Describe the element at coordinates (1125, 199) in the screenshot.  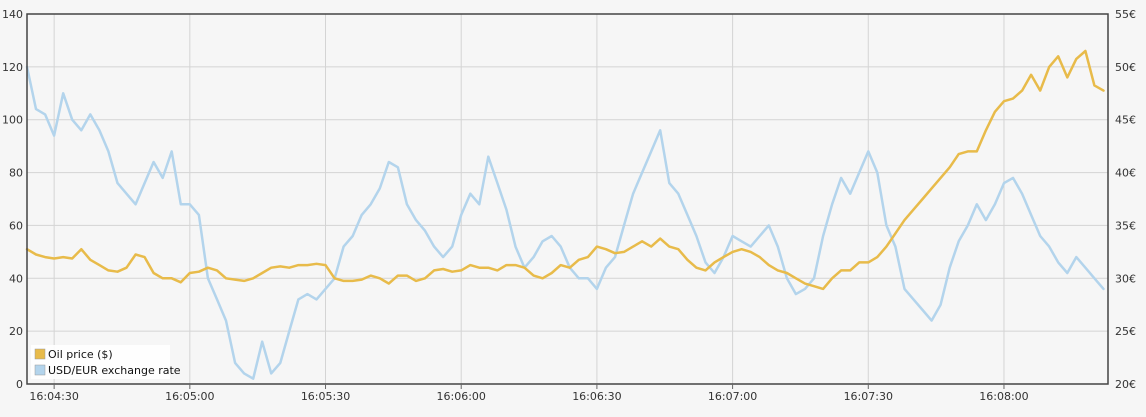
I see `right-axis: 20€ 25€ 30€ 35€ 40€ 45€ 50€ 55€` at that location.